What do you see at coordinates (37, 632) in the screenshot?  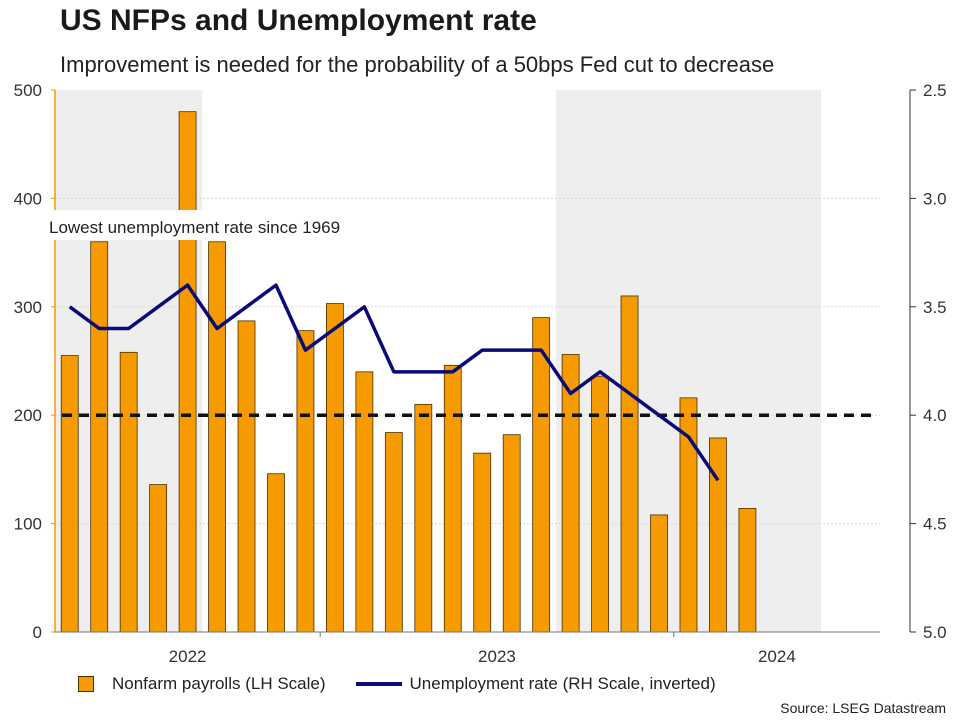 I see `left-tick-label-0: 0` at bounding box center [37, 632].